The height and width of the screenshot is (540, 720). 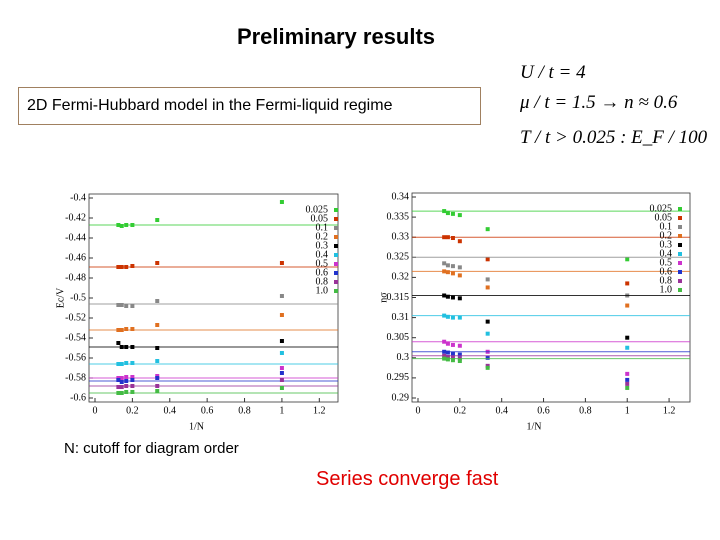 What do you see at coordinates (401, 397) in the screenshot?
I see `y-tick-label: 0.29` at bounding box center [401, 397].